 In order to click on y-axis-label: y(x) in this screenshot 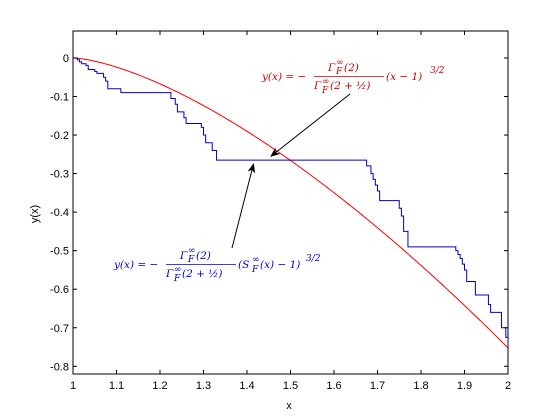, I will do `click(35, 214)`.